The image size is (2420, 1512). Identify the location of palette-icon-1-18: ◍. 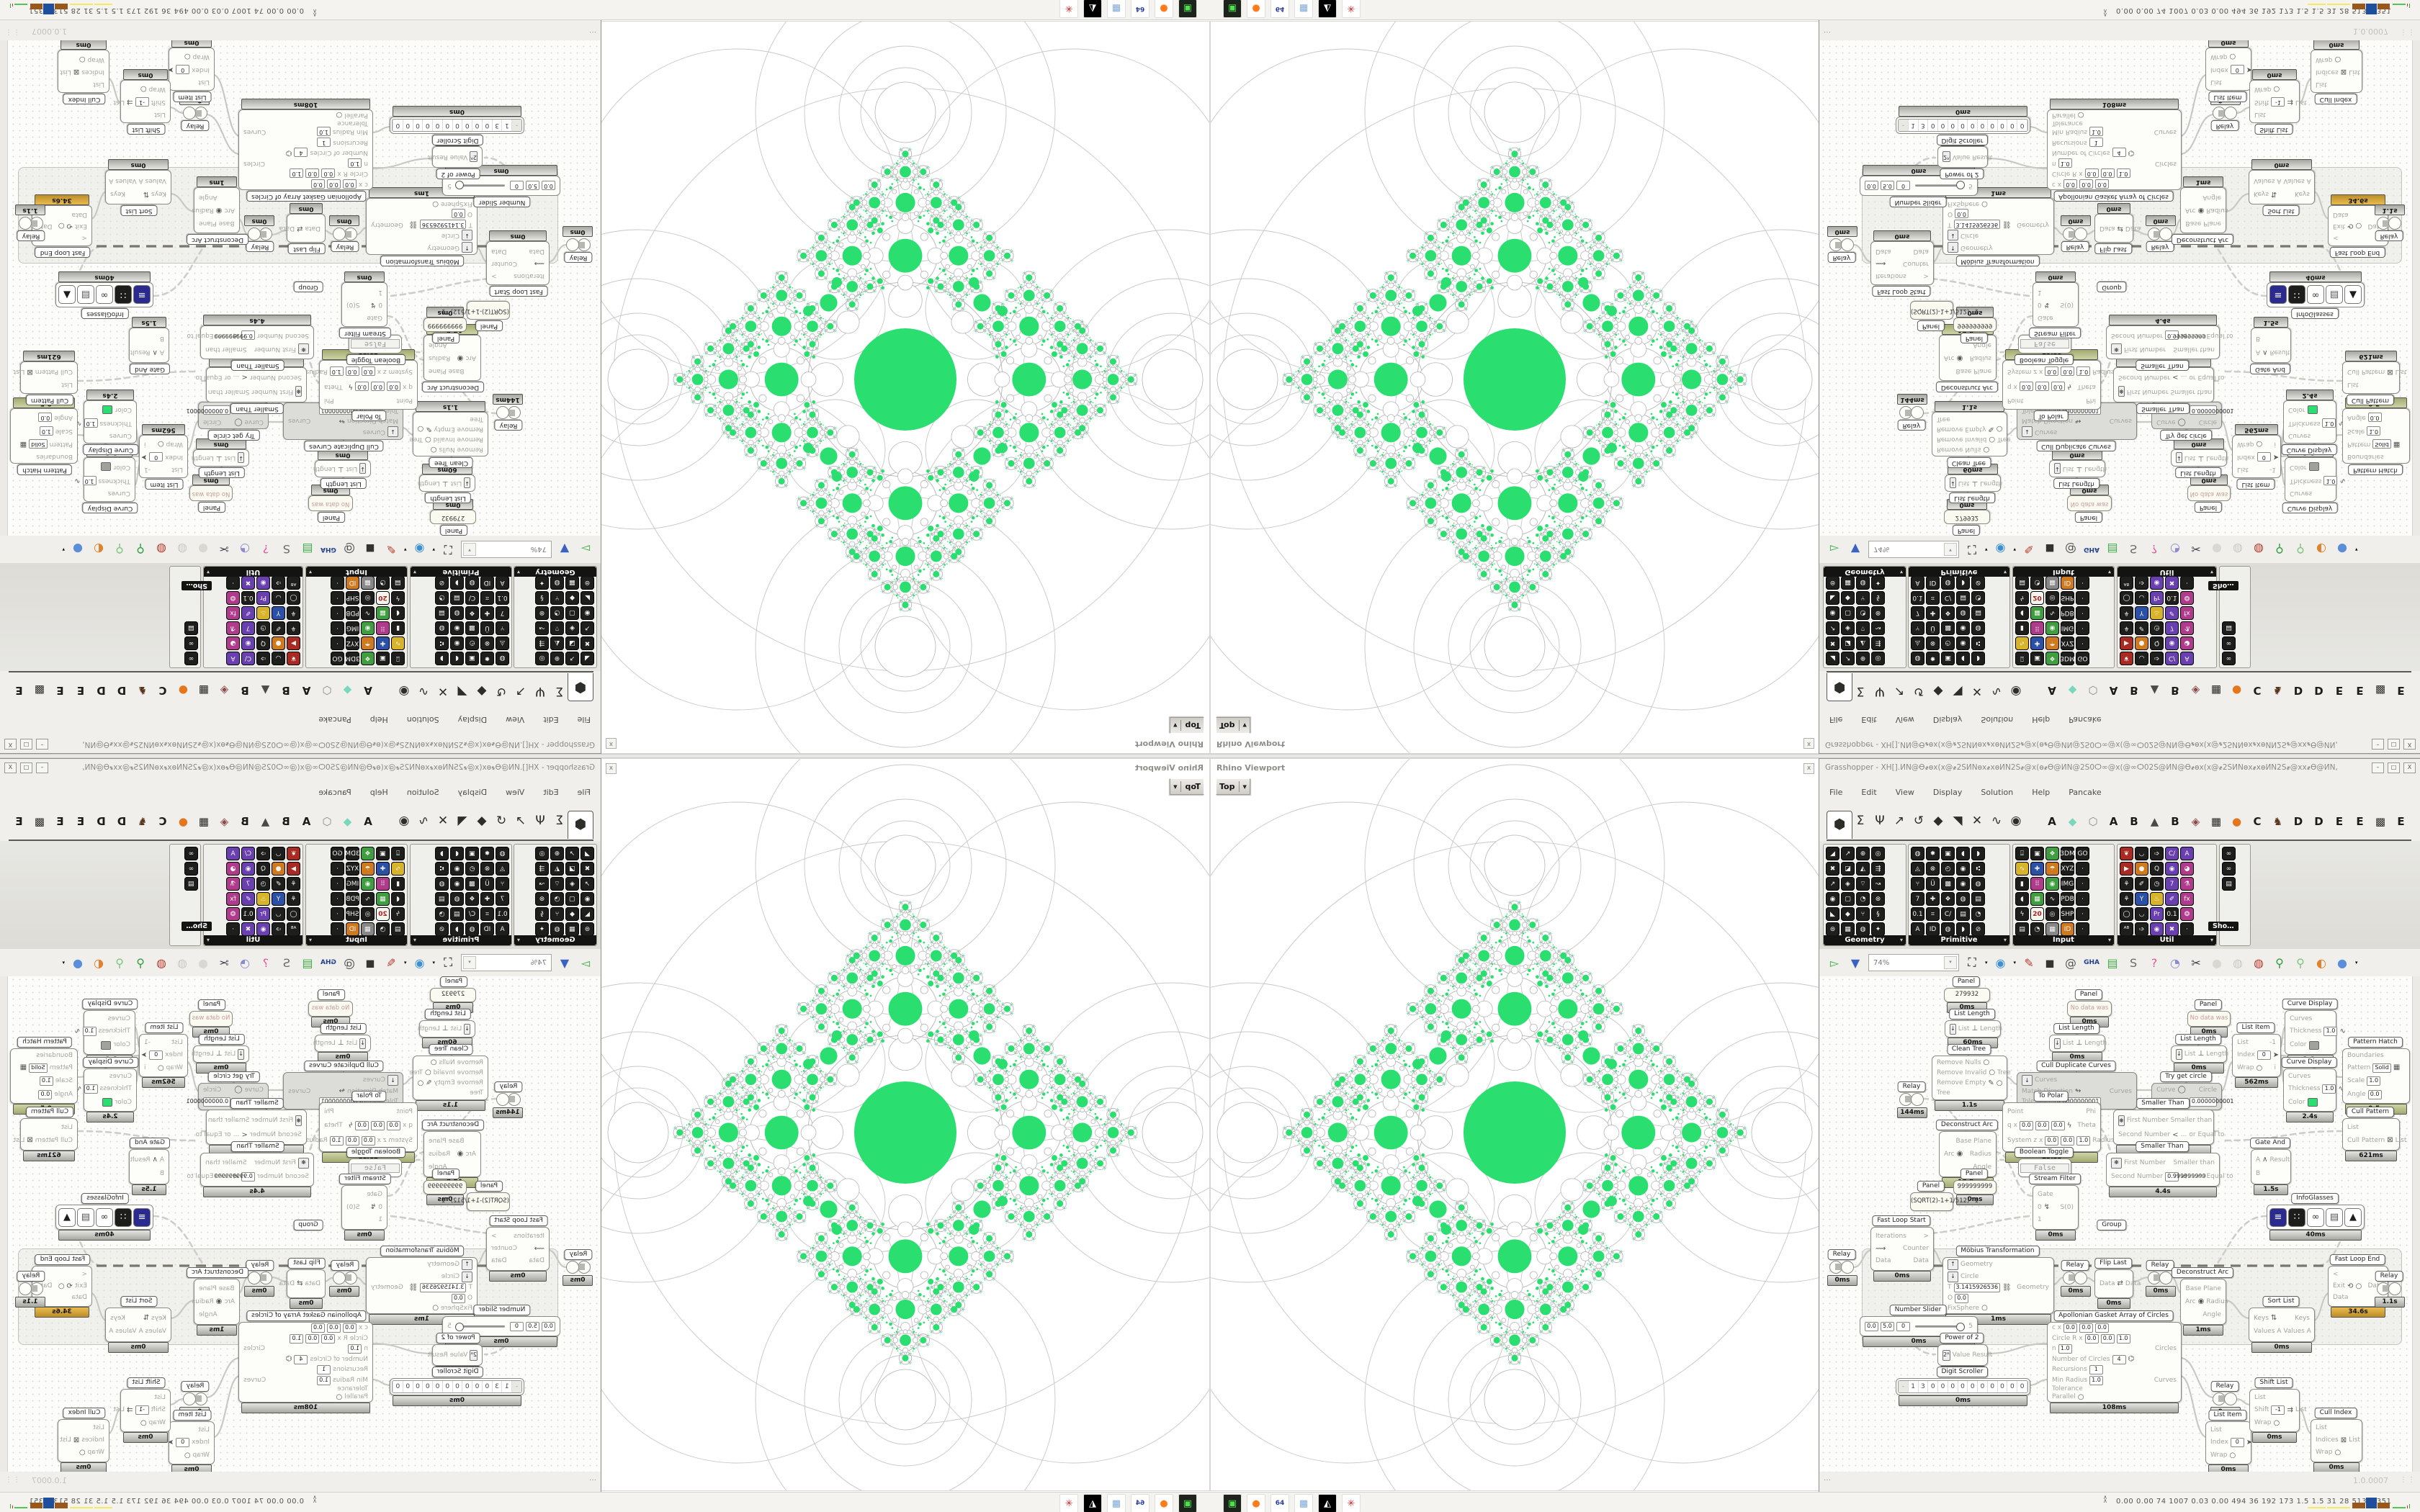
(1963, 613).